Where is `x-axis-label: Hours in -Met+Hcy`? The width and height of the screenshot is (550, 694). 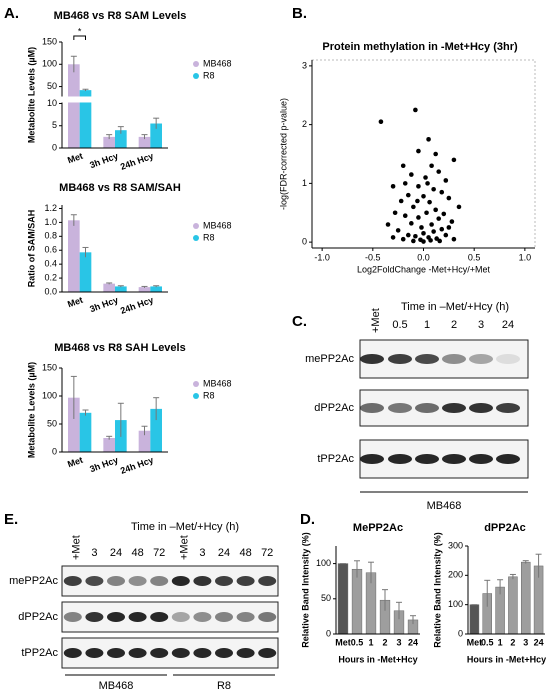
x-axis-label: Hours in -Met+Hcy is located at coordinates (506, 659).